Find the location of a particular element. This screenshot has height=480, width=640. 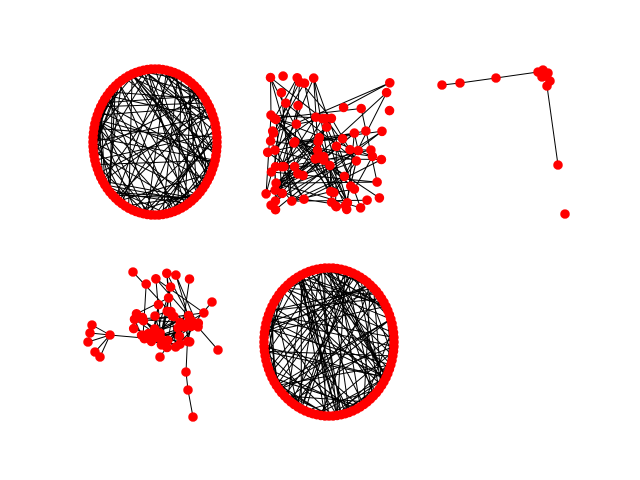

spectral-edge is located at coordinates (517, 75).